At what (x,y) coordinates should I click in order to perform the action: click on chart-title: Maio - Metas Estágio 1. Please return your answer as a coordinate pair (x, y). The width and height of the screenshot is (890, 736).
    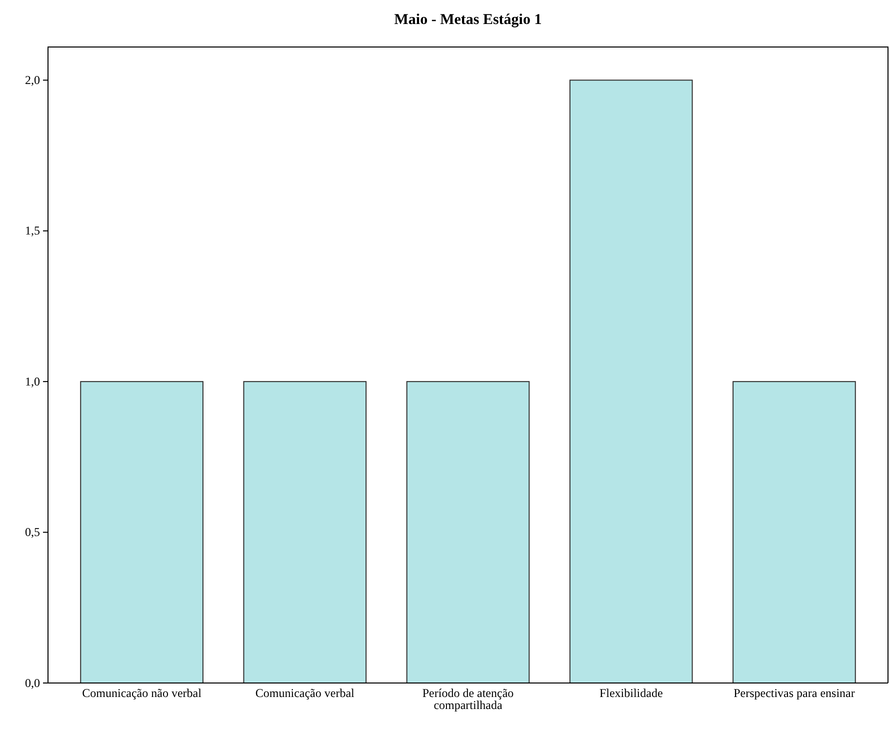
    Looking at the image, I should click on (468, 20).